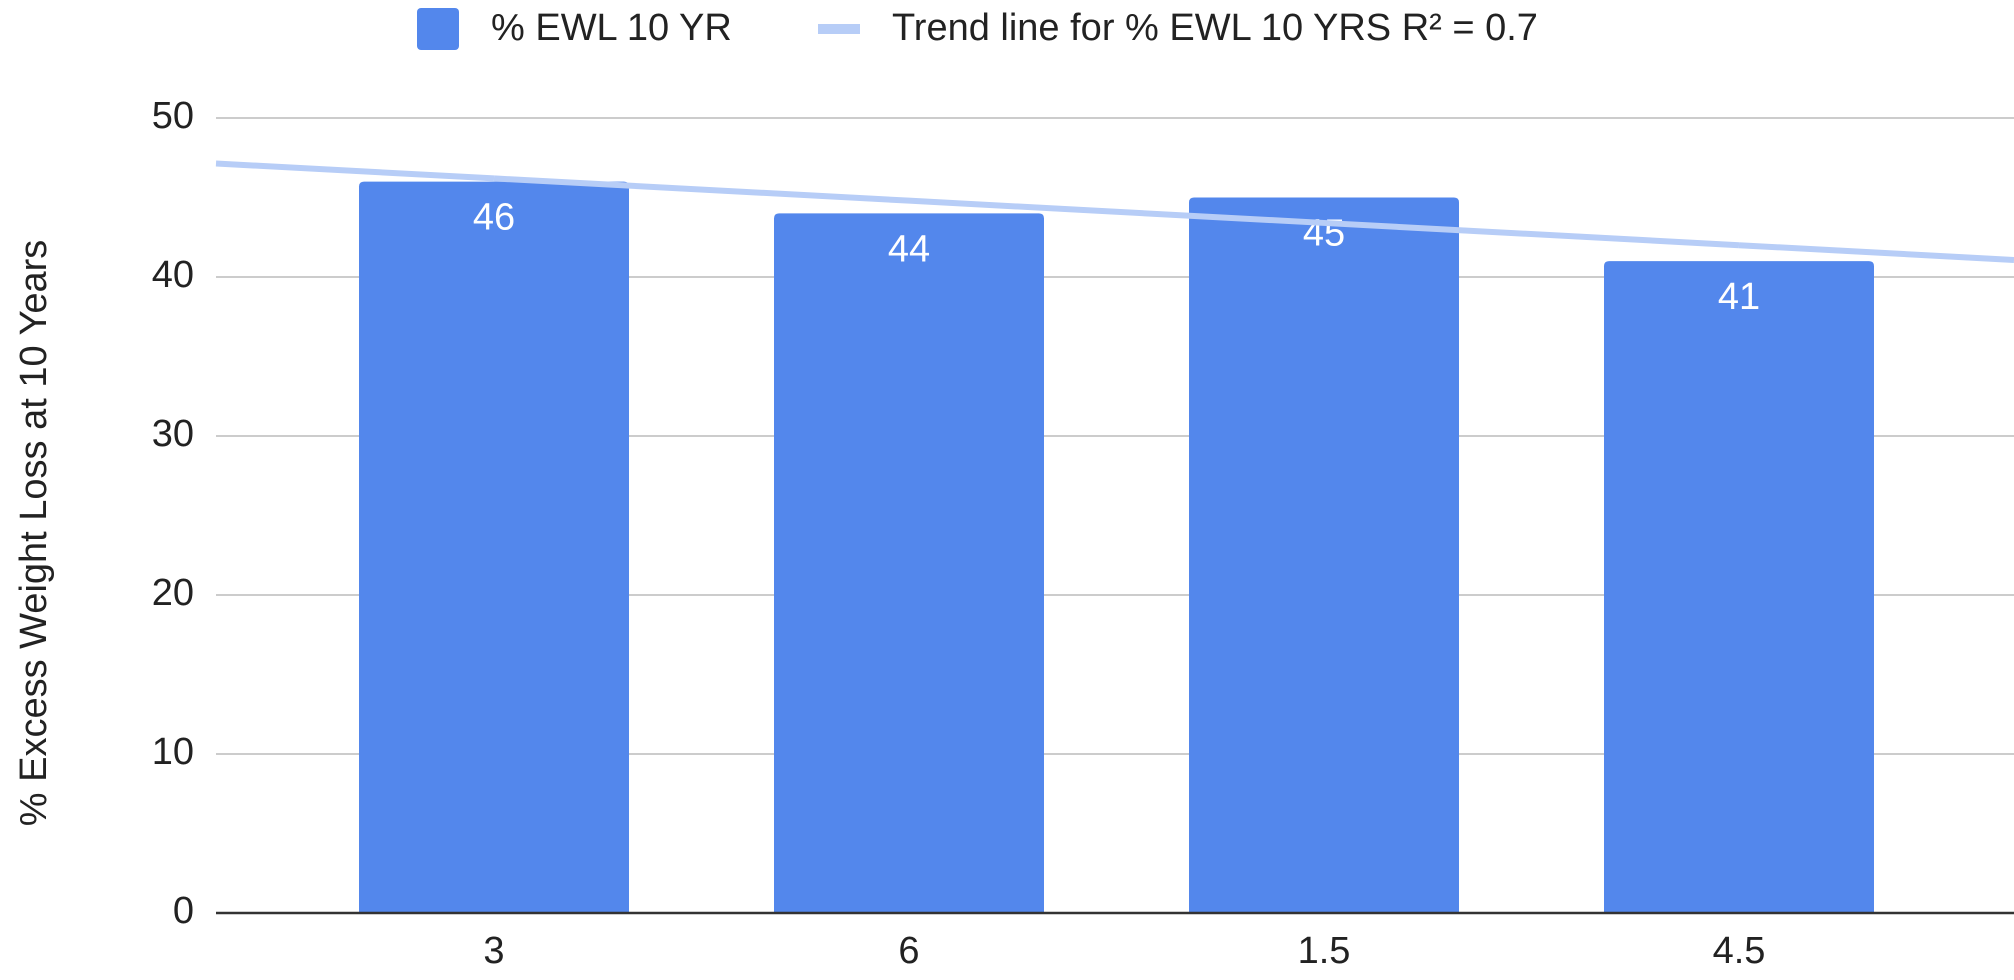 The width and height of the screenshot is (2014, 980). What do you see at coordinates (1116, 212) in the screenshot?
I see `trend-line` at bounding box center [1116, 212].